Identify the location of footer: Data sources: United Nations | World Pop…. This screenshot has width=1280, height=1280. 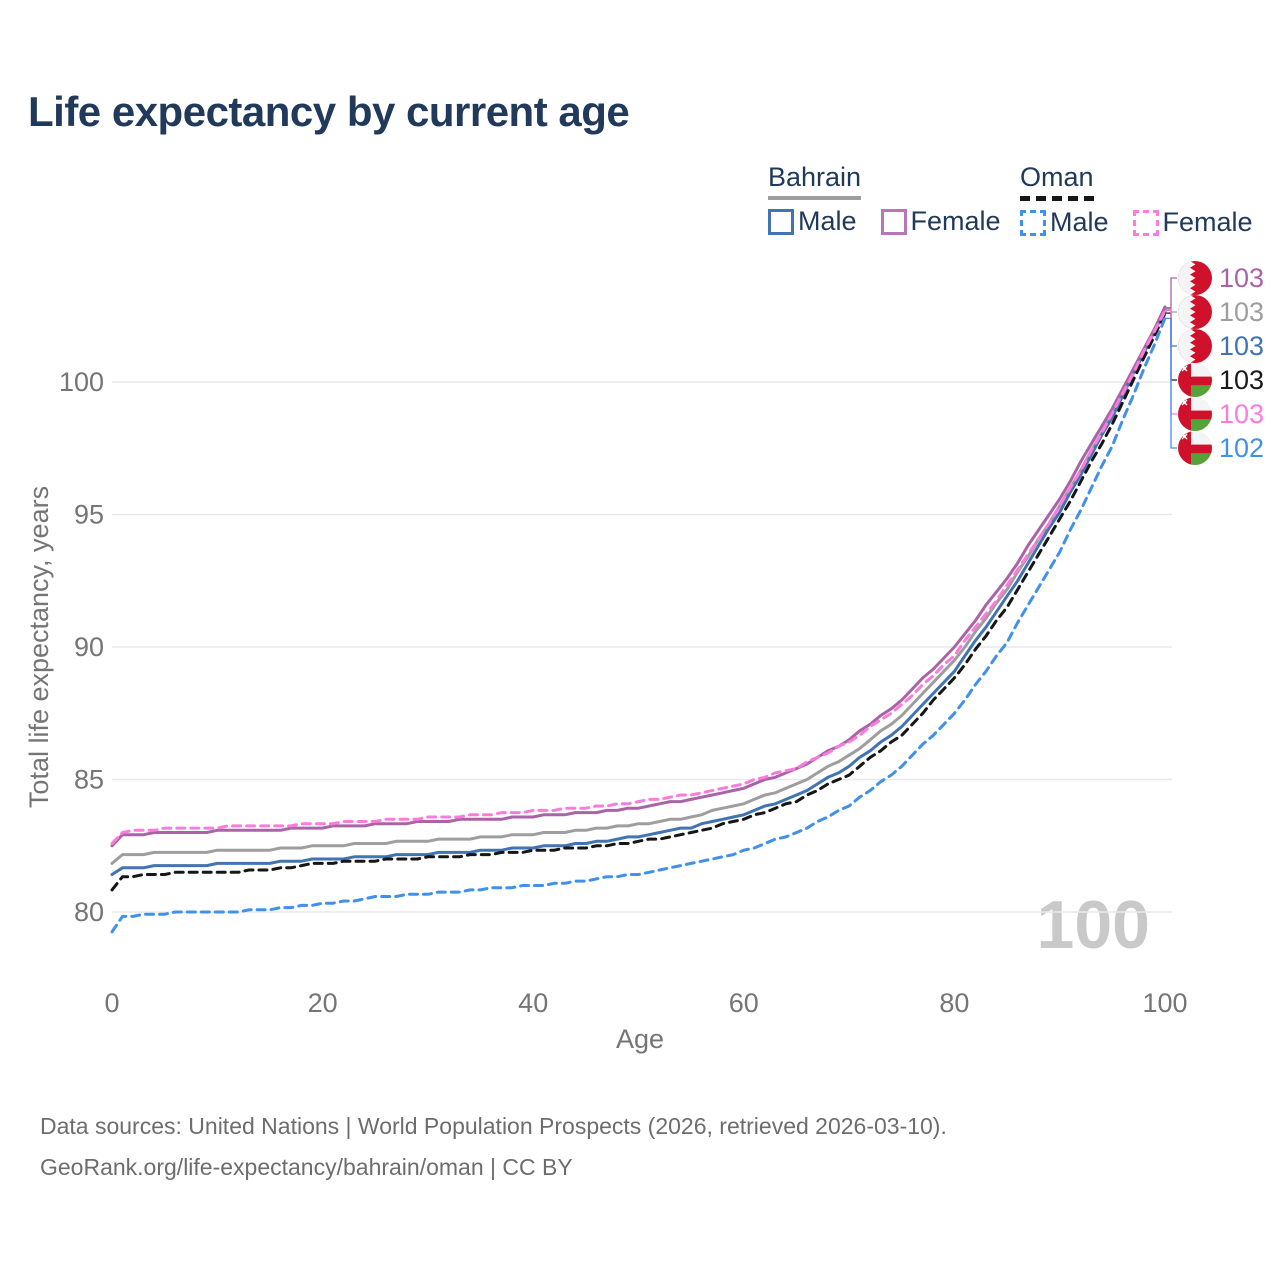
(493, 1147).